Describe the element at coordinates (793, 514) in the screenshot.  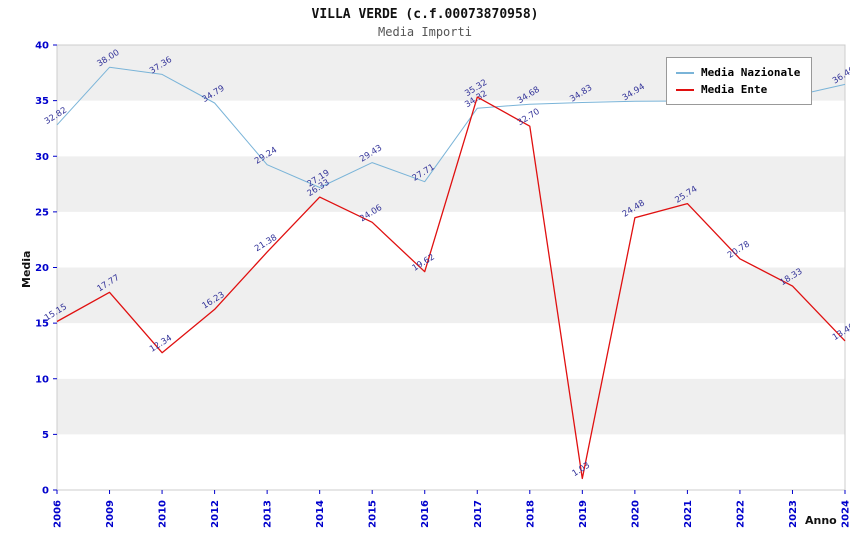
I see `x-axis-tick-label: 2023` at that location.